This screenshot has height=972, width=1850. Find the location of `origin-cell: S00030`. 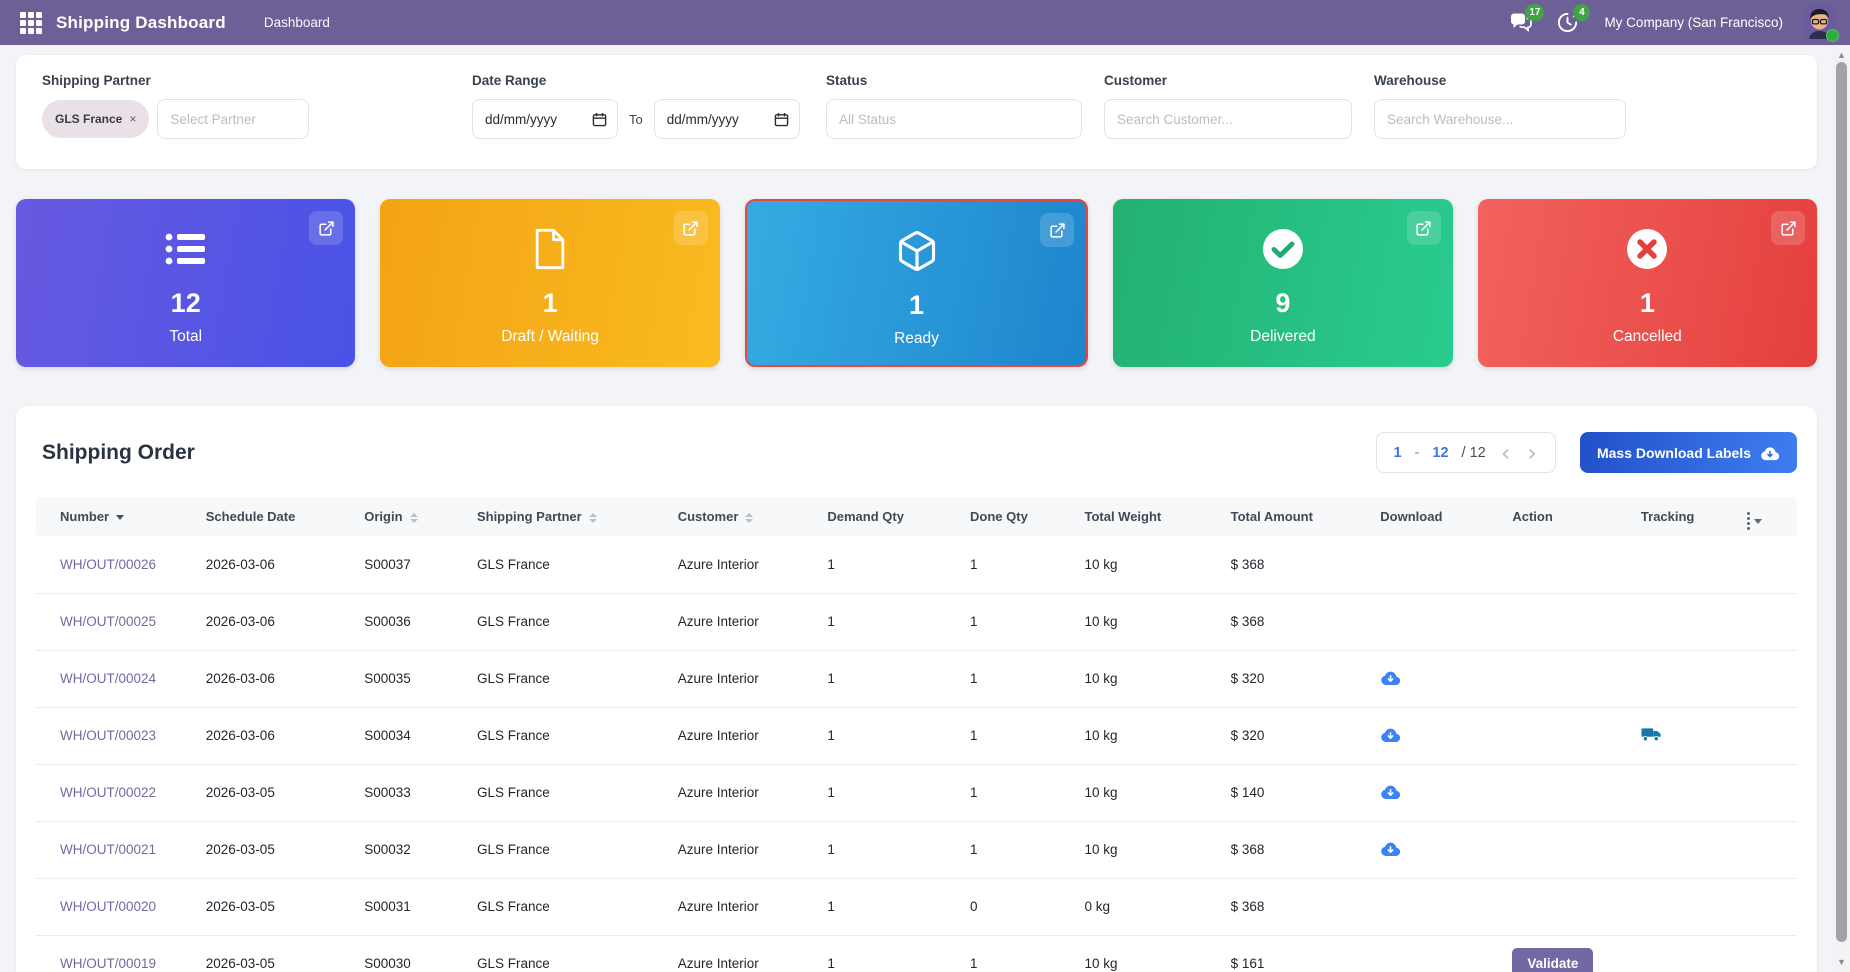

origin-cell: S00030 is located at coordinates (414, 953).